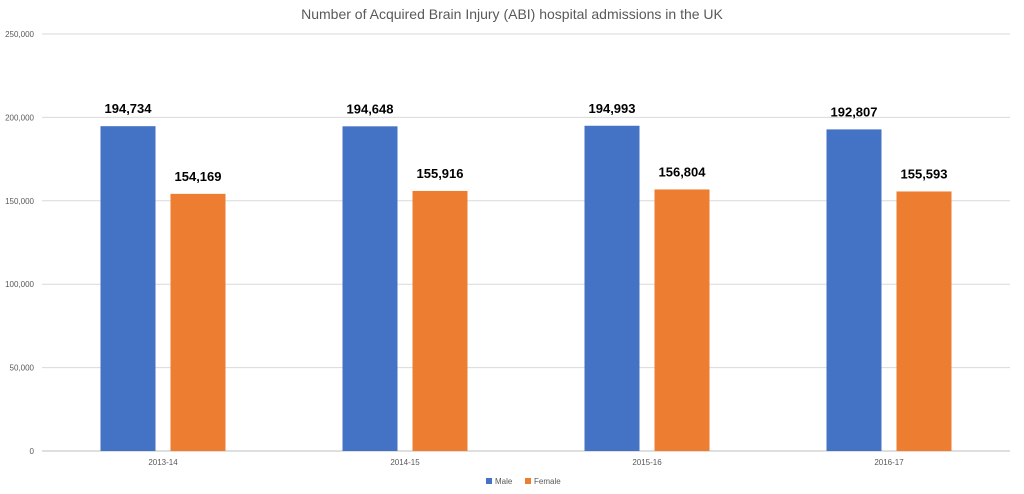 The height and width of the screenshot is (494, 1024). What do you see at coordinates (19, 34) in the screenshot?
I see `y-tick-label: 250,000` at bounding box center [19, 34].